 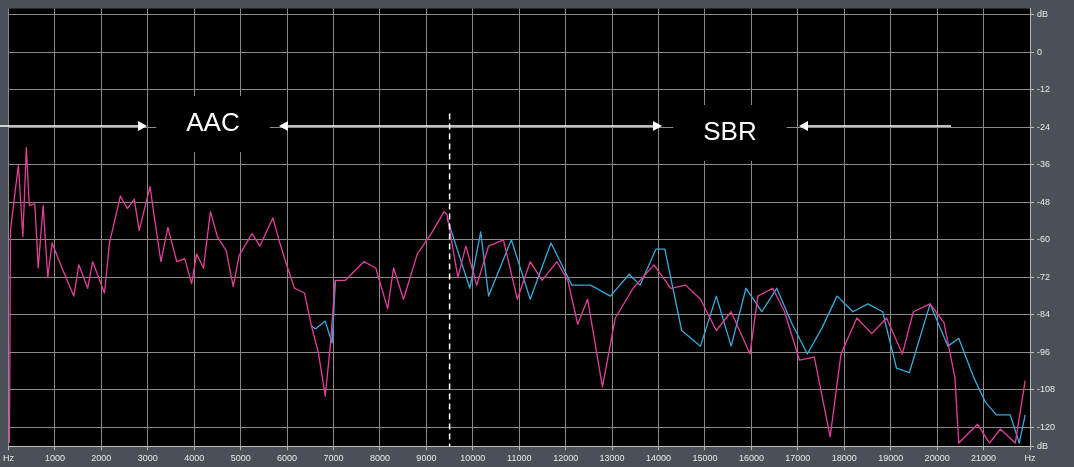 What do you see at coordinates (1044, 314) in the screenshot?
I see `y-tick-label: -84` at bounding box center [1044, 314].